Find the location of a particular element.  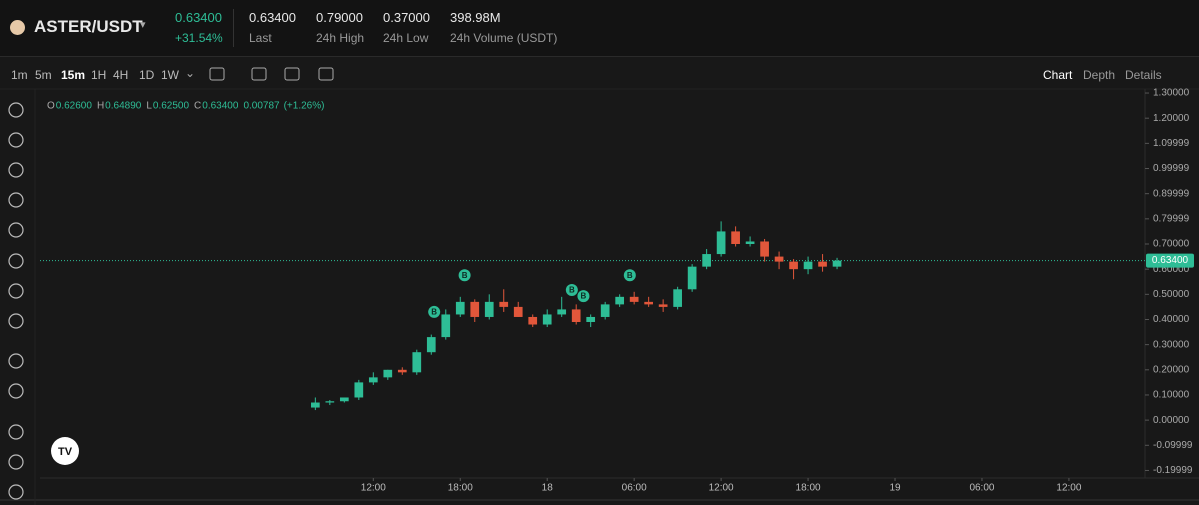

interval: 4H is located at coordinates (121, 75).